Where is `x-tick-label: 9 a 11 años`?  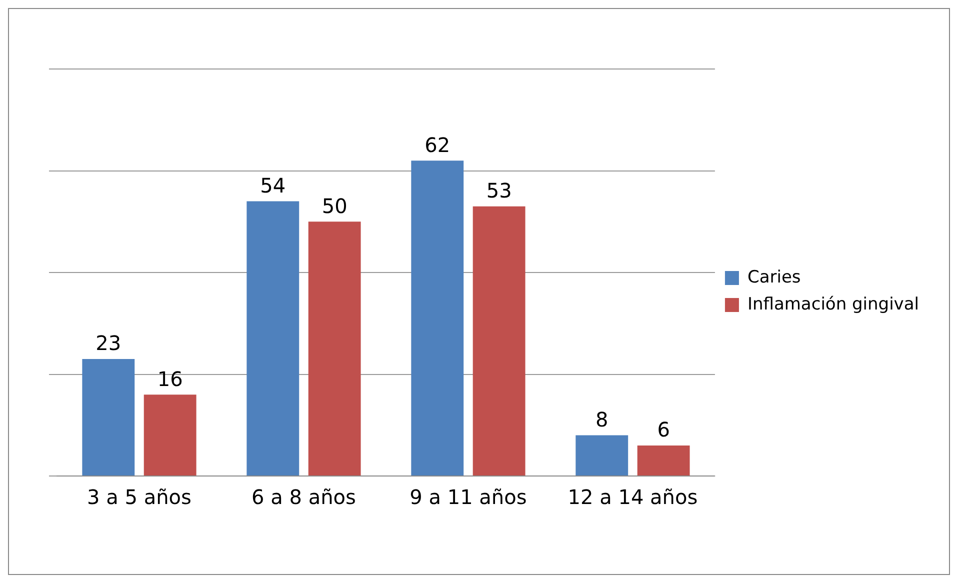 x-tick-label: 9 a 11 años is located at coordinates (468, 497).